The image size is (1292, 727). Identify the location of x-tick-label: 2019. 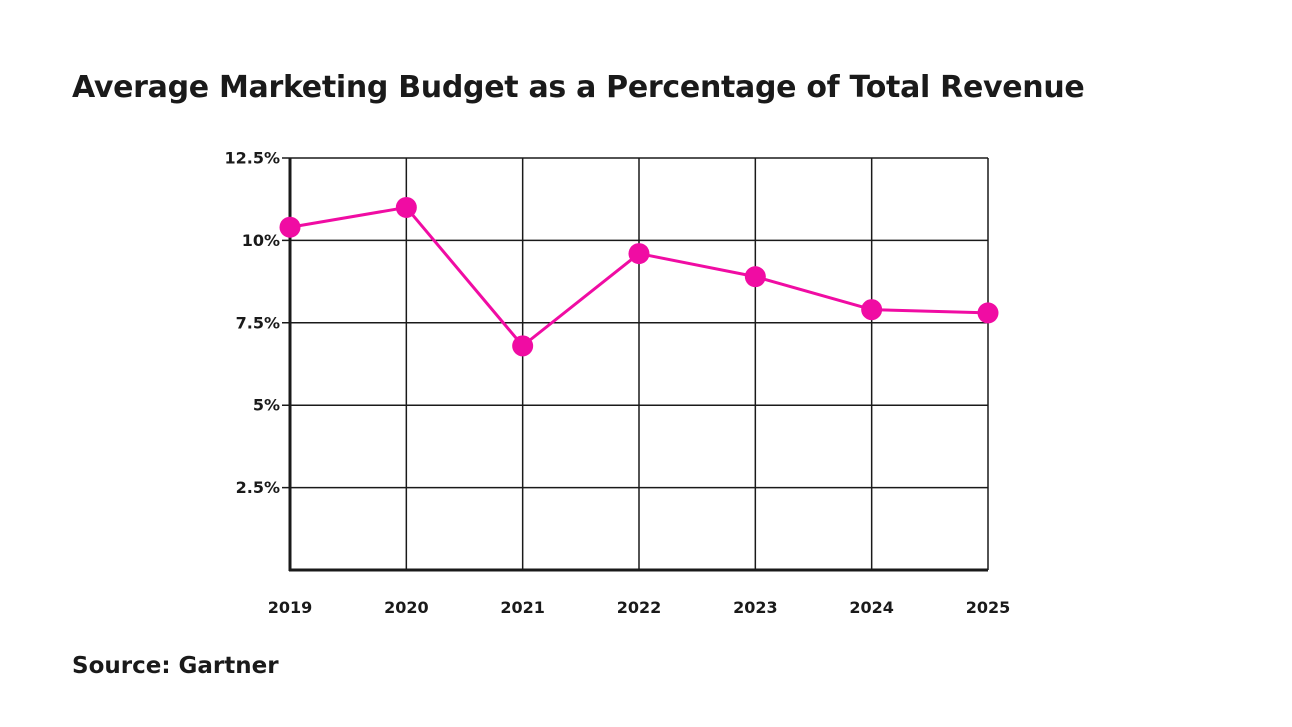
(290, 607).